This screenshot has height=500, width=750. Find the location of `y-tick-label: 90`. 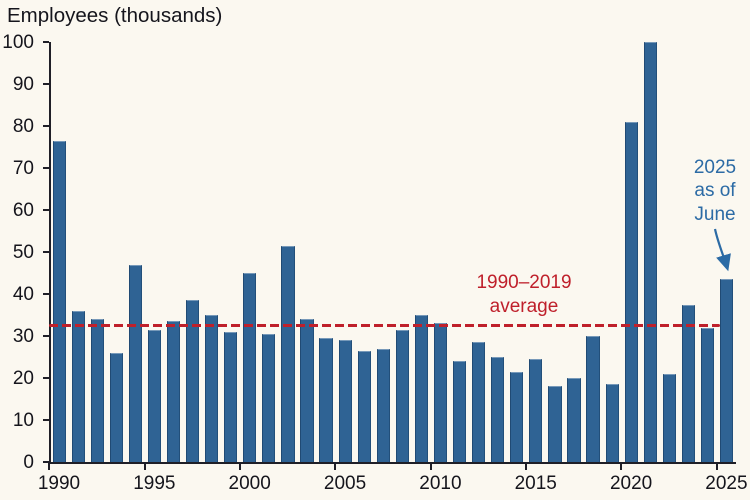

y-tick-label: 90 is located at coordinates (23, 84).